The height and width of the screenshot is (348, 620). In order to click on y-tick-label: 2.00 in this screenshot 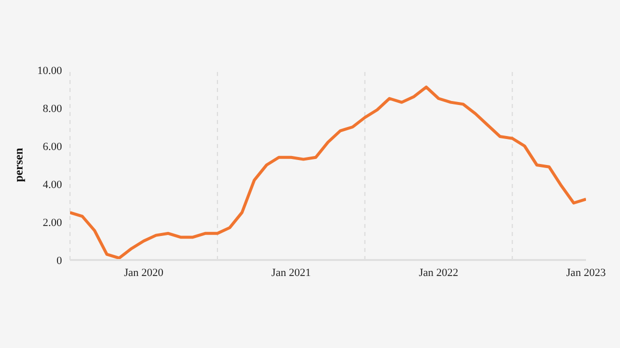, I will do `click(52, 222)`.